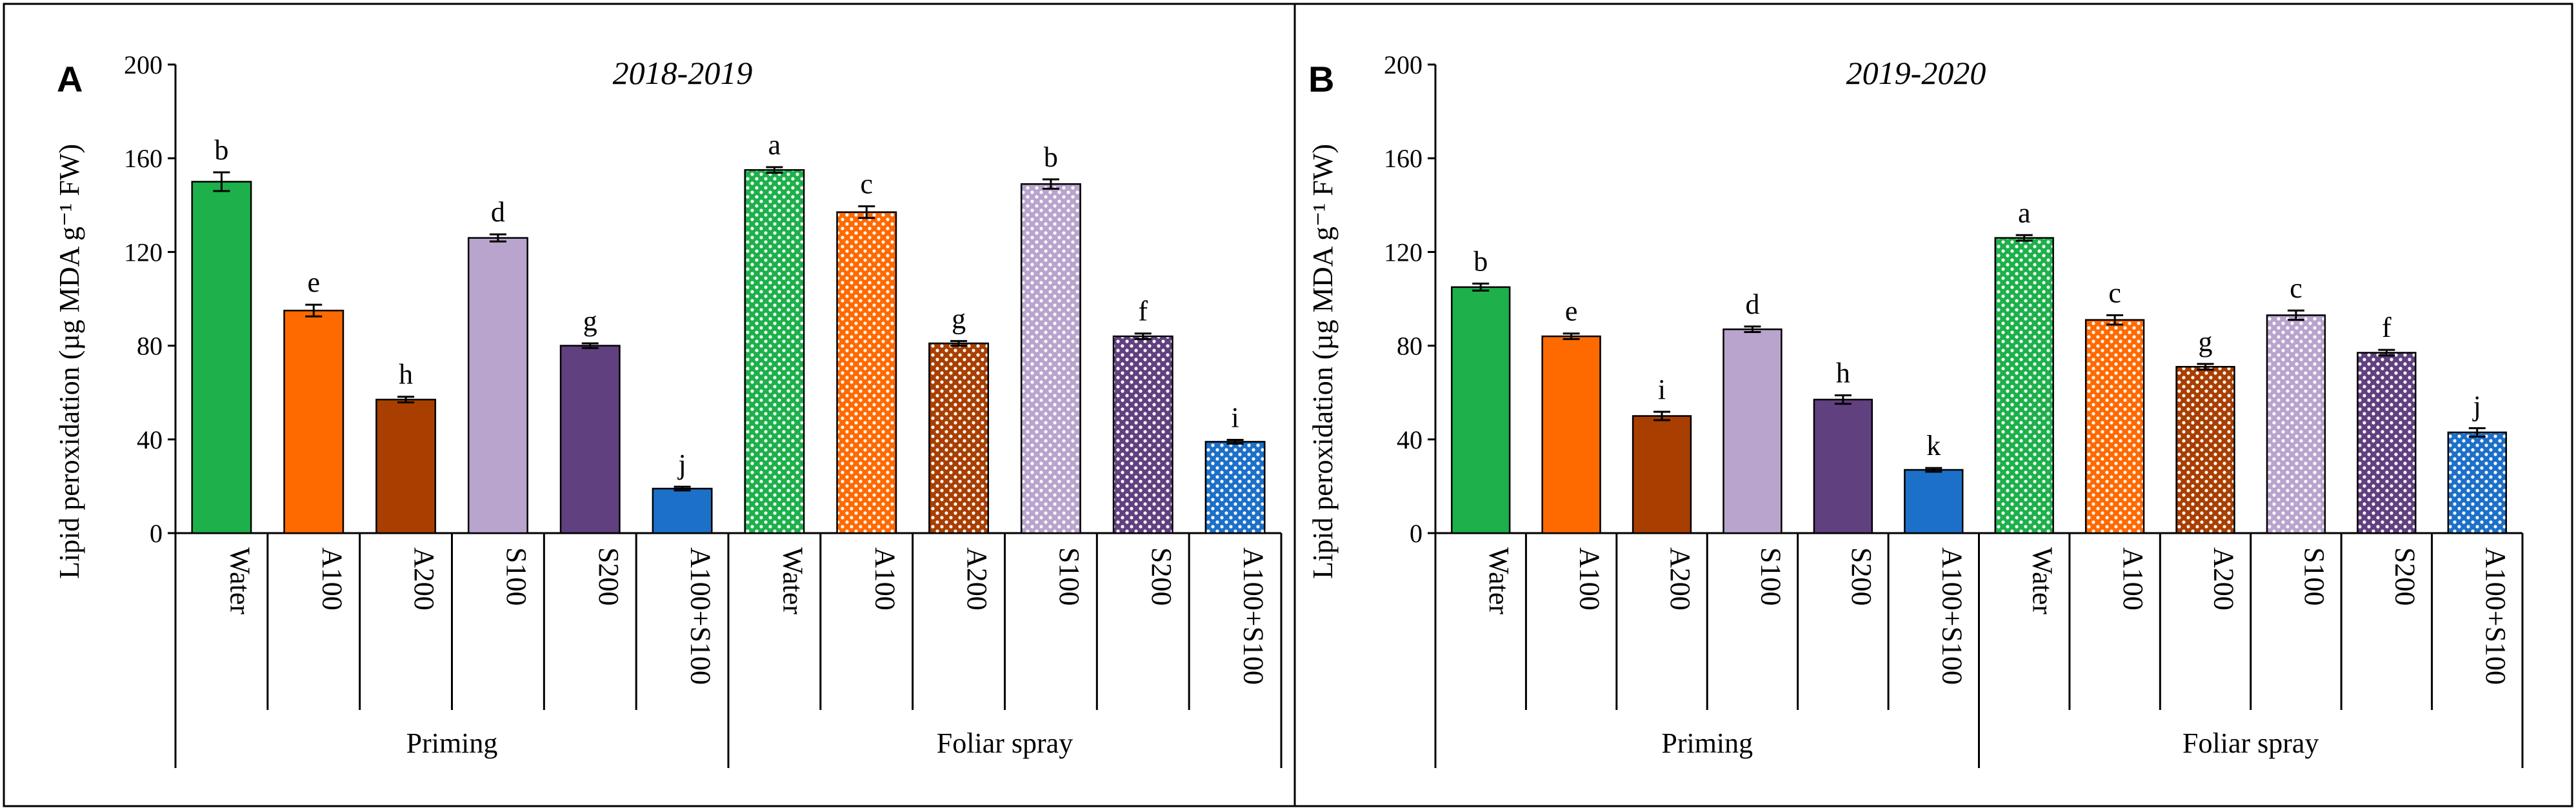 The height and width of the screenshot is (810, 2576). What do you see at coordinates (69, 361) in the screenshot?
I see `y-axis-label-a: Lipid peroxidation (µg MDA g⁻¹ FW)` at bounding box center [69, 361].